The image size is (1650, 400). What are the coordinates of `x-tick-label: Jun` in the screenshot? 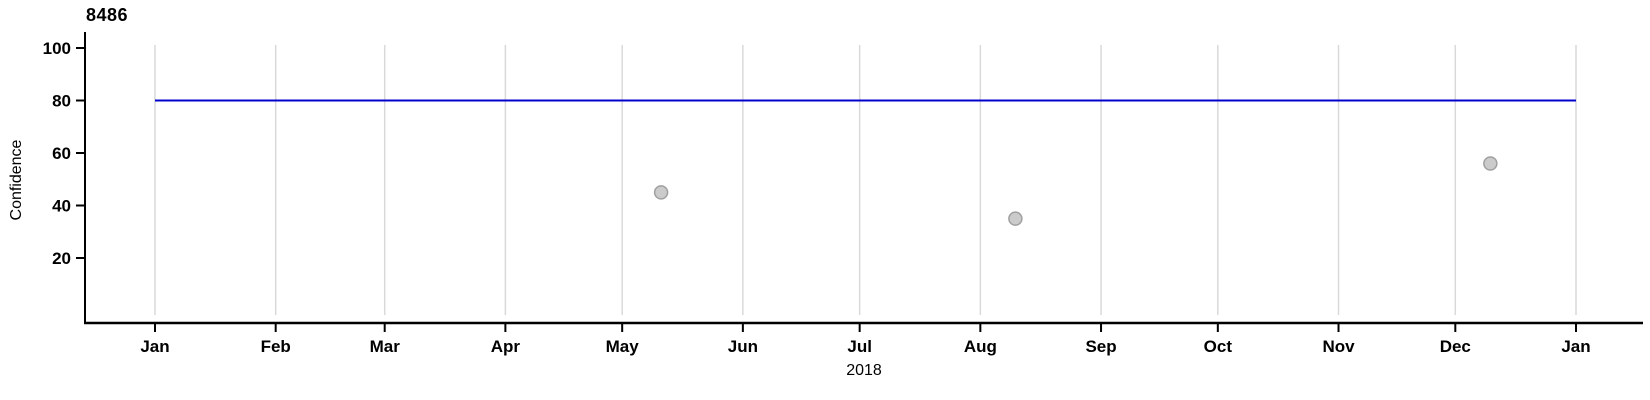 It's located at (743, 346).